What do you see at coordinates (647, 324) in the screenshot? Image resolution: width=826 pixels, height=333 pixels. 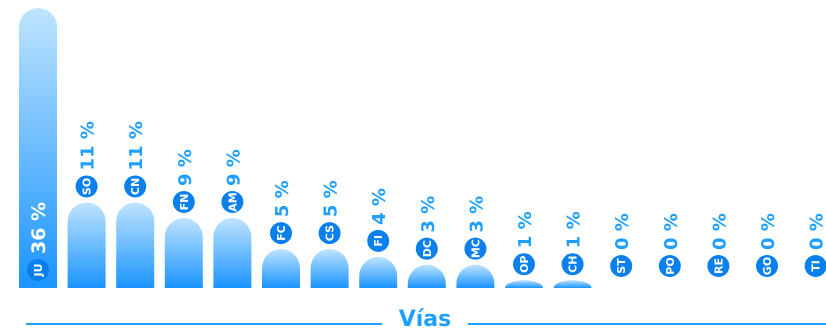 I see `footer-divider-right` at bounding box center [647, 324].